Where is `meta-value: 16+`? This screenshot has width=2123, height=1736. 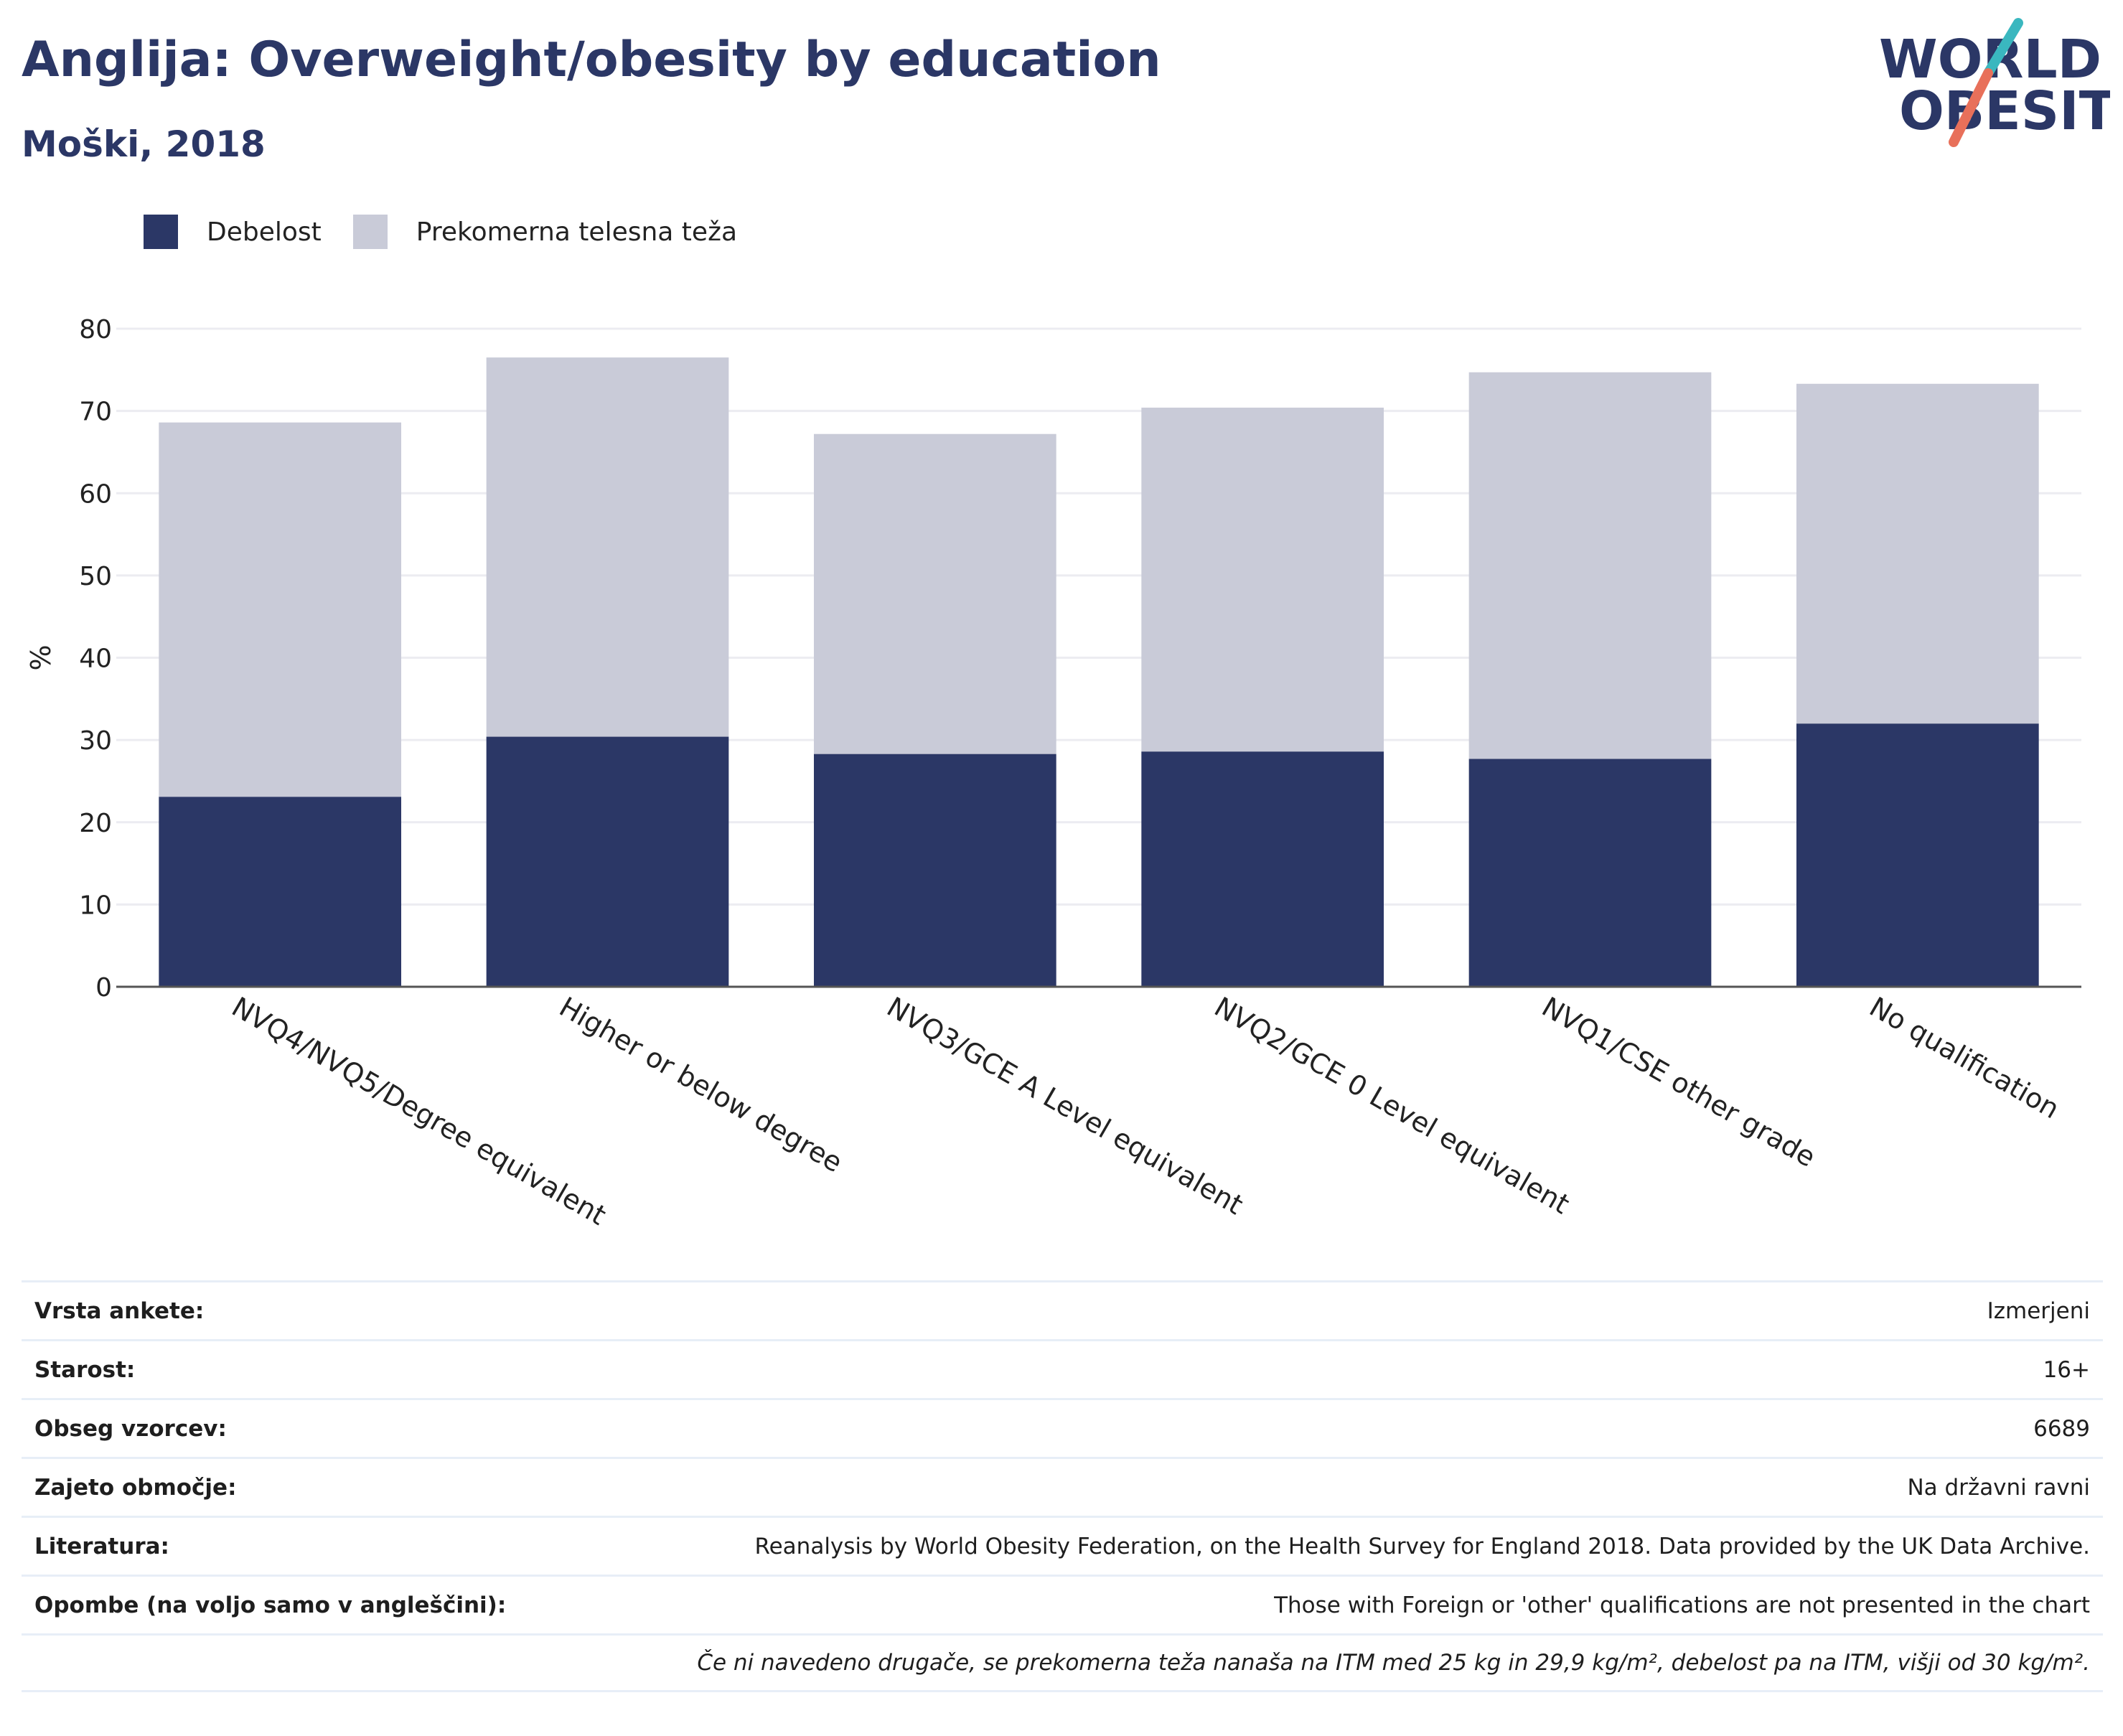 meta-value: 16+ is located at coordinates (2066, 1369).